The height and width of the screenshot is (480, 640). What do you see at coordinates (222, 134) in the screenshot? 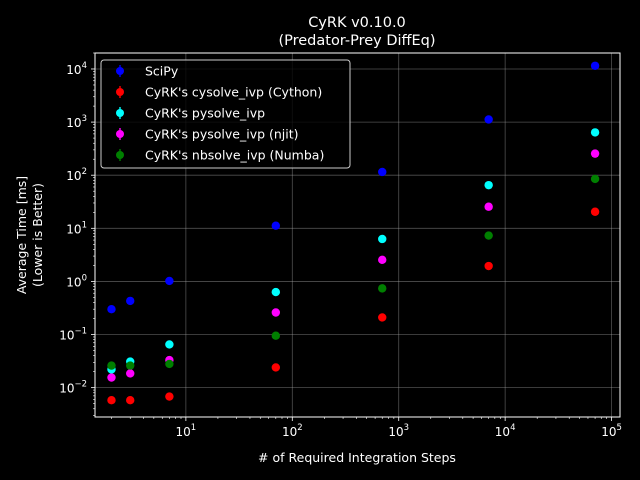
I see `legend-label: CyRK's pysolve_ivp (njit)` at bounding box center [222, 134].